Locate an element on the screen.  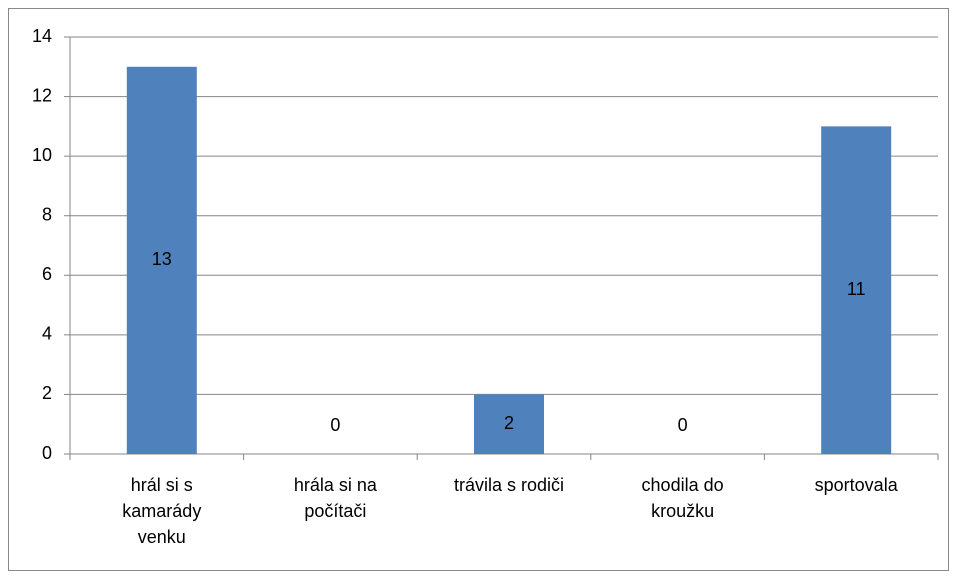
y-tick-label: 2 is located at coordinates (47, 393).